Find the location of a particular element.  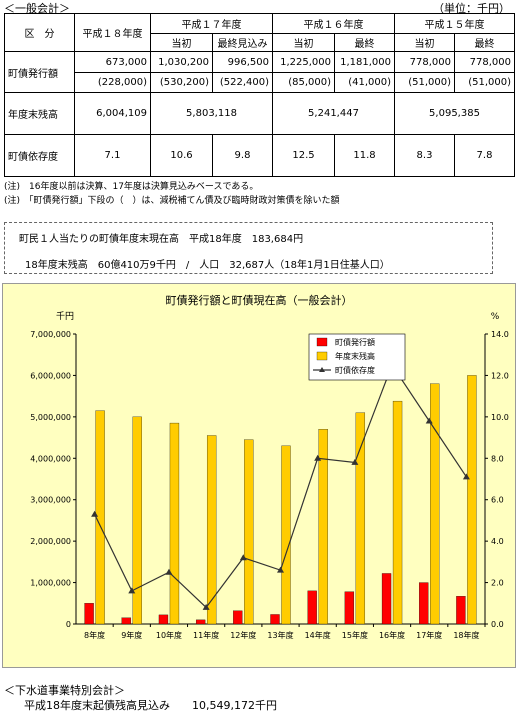

table-cell: (85,000) is located at coordinates (303, 82).